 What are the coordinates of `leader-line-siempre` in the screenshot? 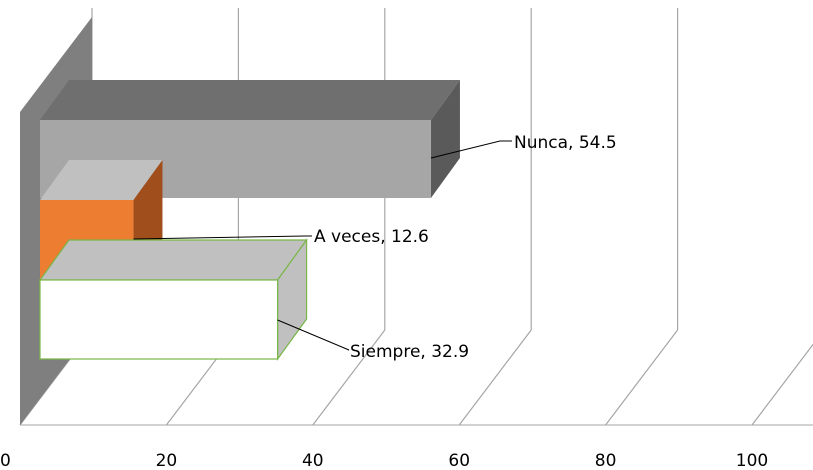 It's located at (313, 335).